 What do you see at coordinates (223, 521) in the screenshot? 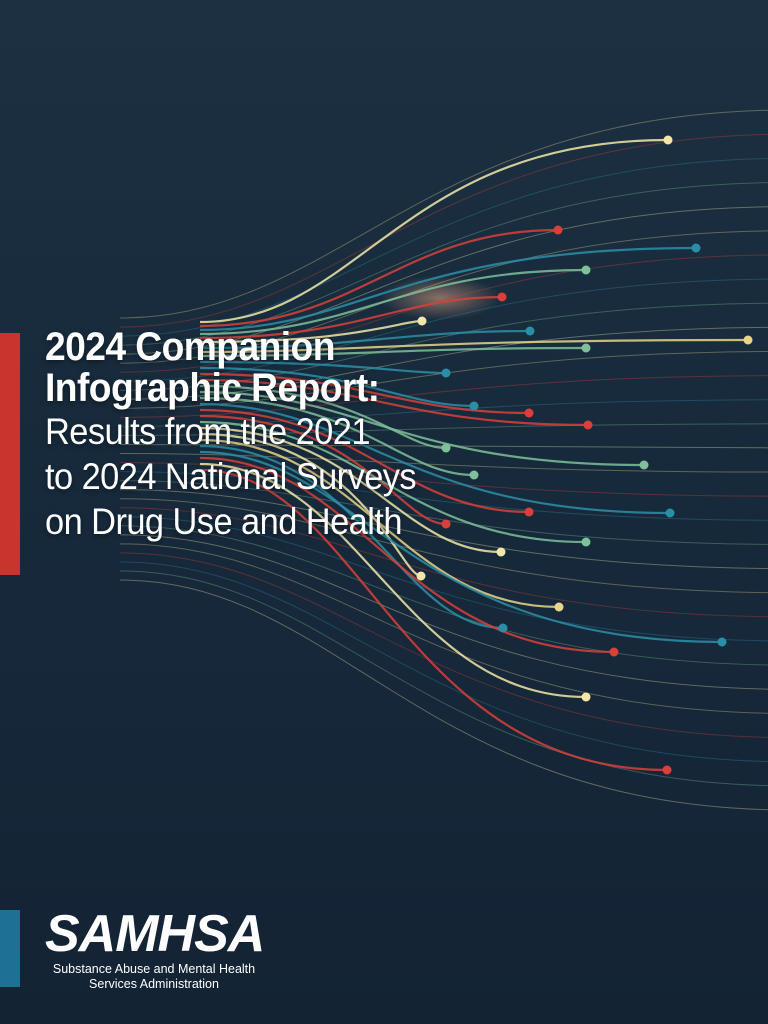
I see `subtitle-line-3: on Drug Use and Health` at bounding box center [223, 521].